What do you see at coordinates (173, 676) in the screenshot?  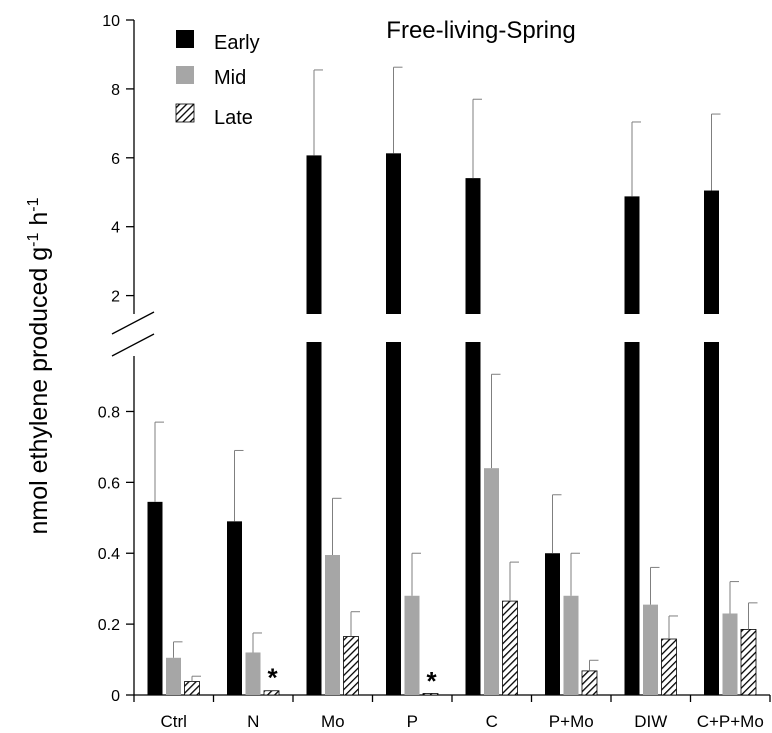 I see `mid-bar-ctrl` at bounding box center [173, 676].